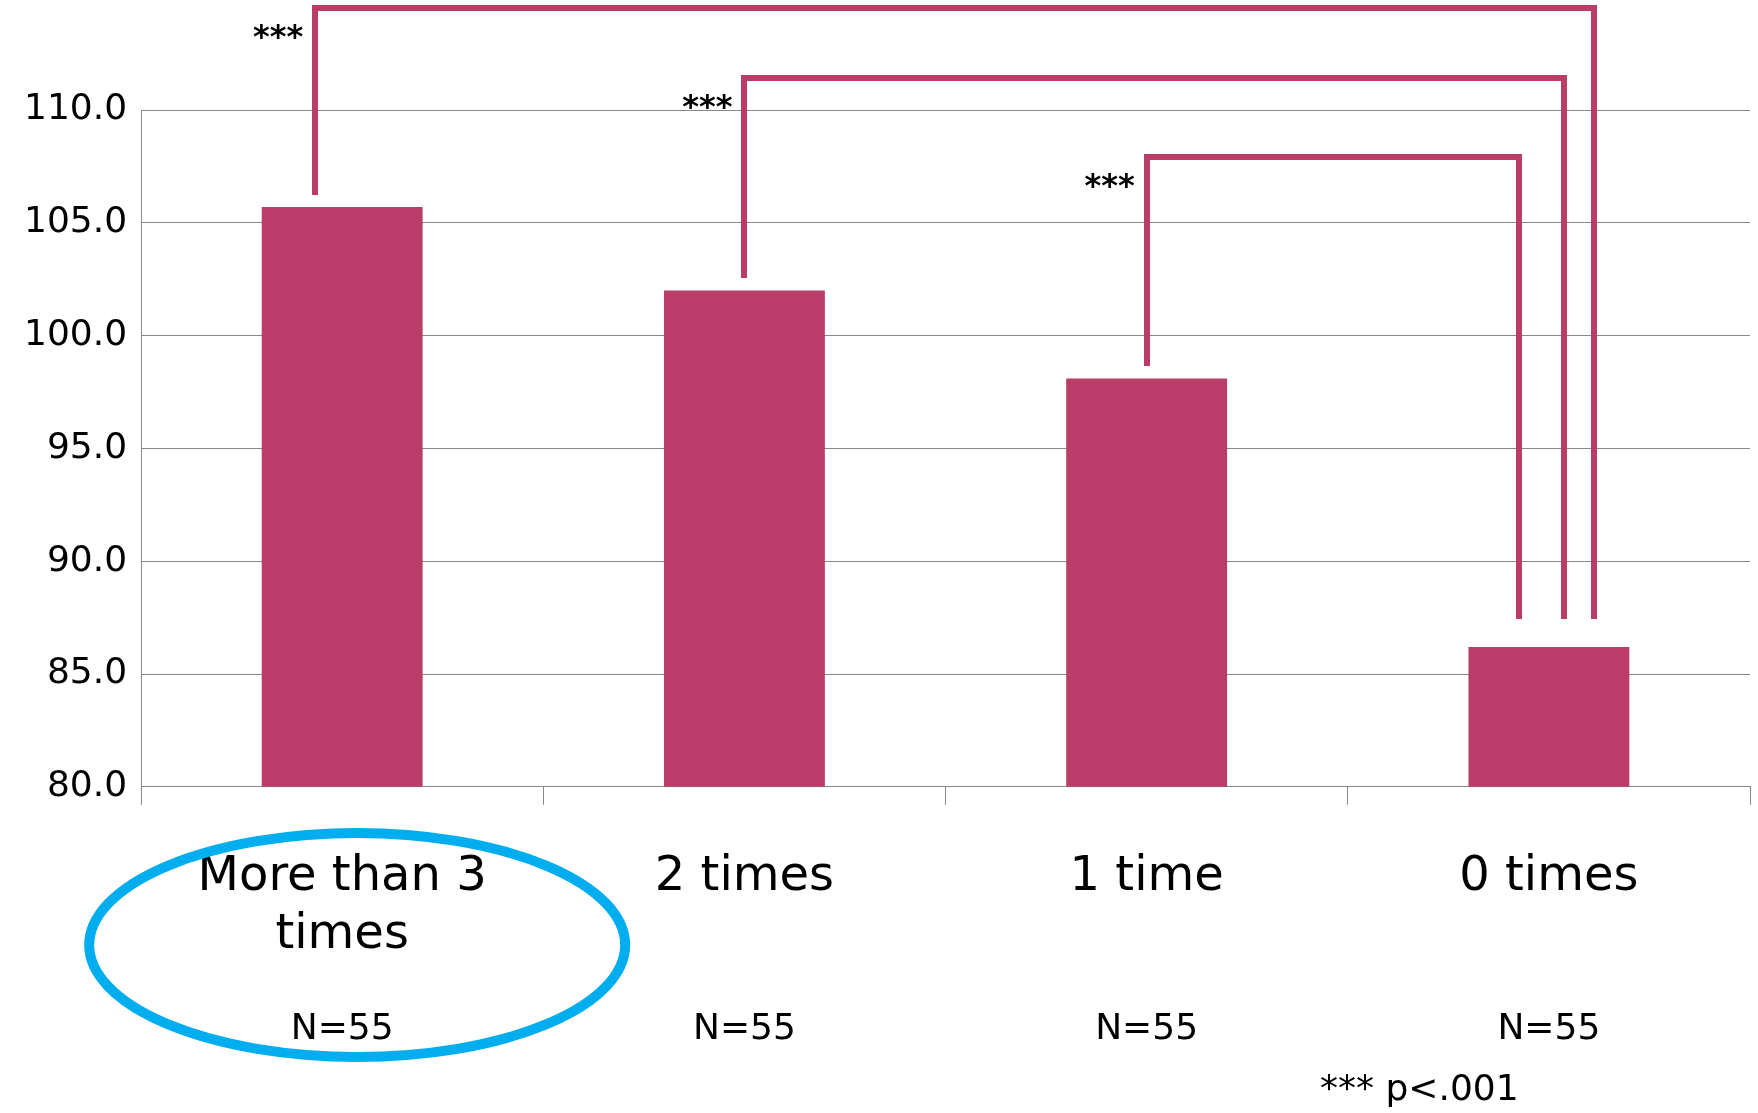 The height and width of the screenshot is (1113, 1758). I want to click on x-tick-label: 2 times, so click(744, 873).